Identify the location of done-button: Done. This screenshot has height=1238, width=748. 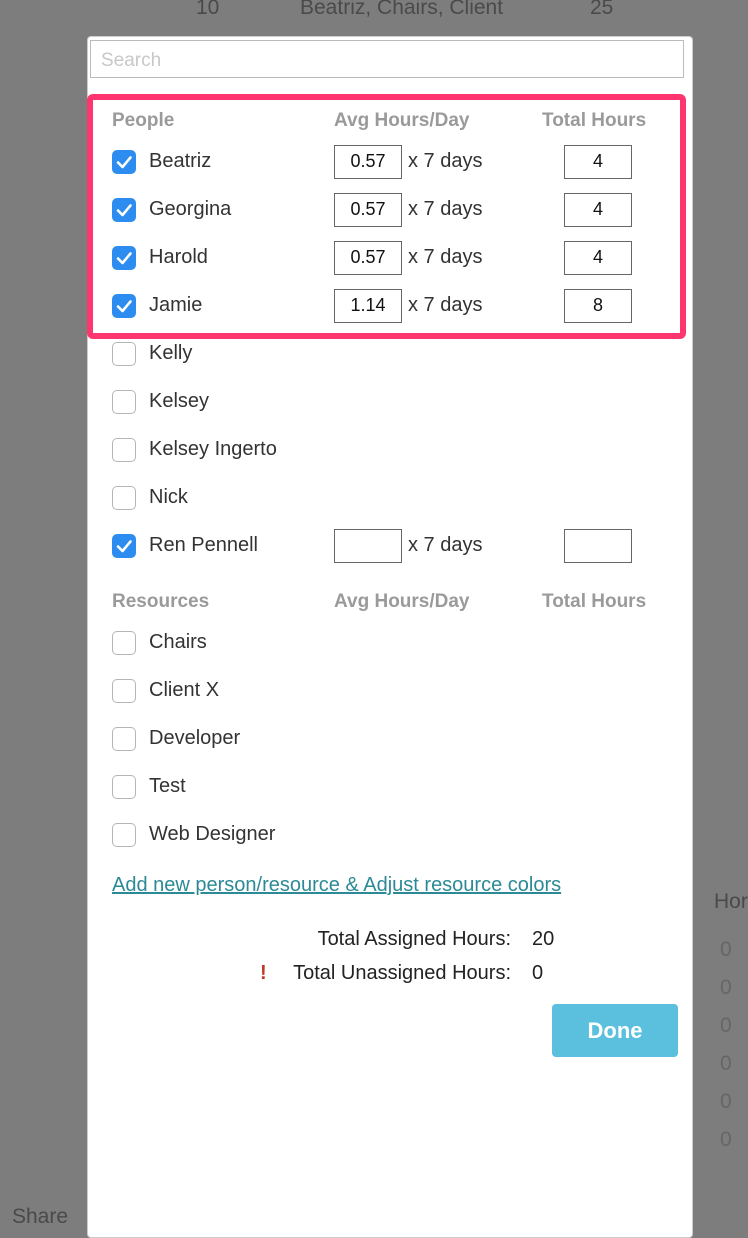
(615, 1030).